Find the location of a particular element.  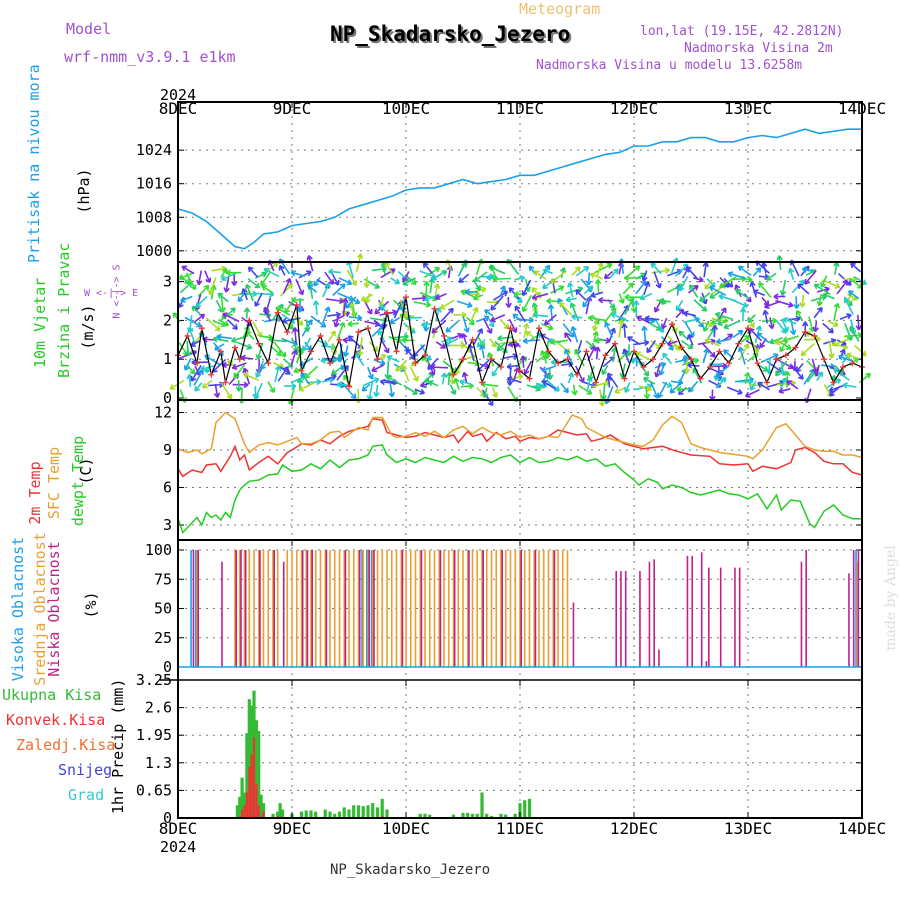

temp-2m-ylabel: 2m Temp is located at coordinates (35, 493).